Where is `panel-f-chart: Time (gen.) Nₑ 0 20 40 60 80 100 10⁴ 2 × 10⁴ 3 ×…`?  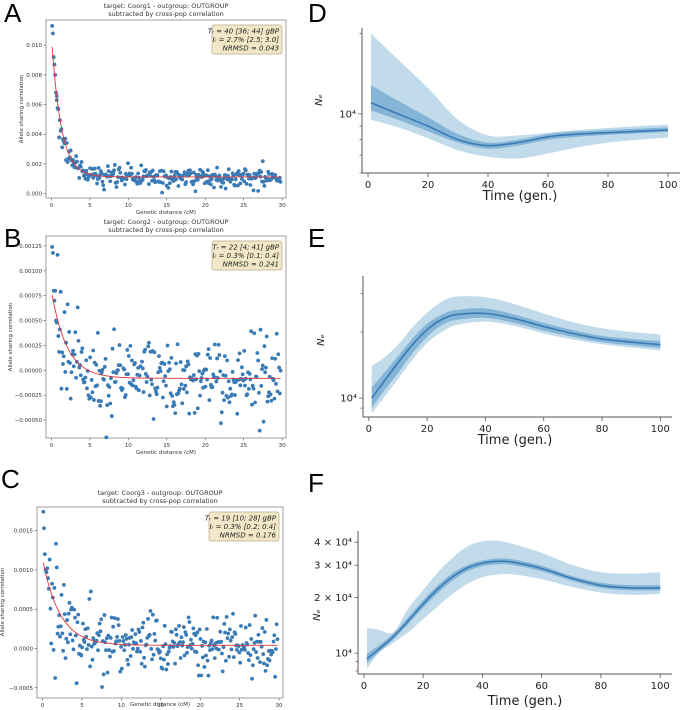
panel-f-chart: Time (gen.) Nₑ 0 20 40 60 80 100 10⁴ 2 × 10⁴ 3 ×… is located at coordinates (492, 620).